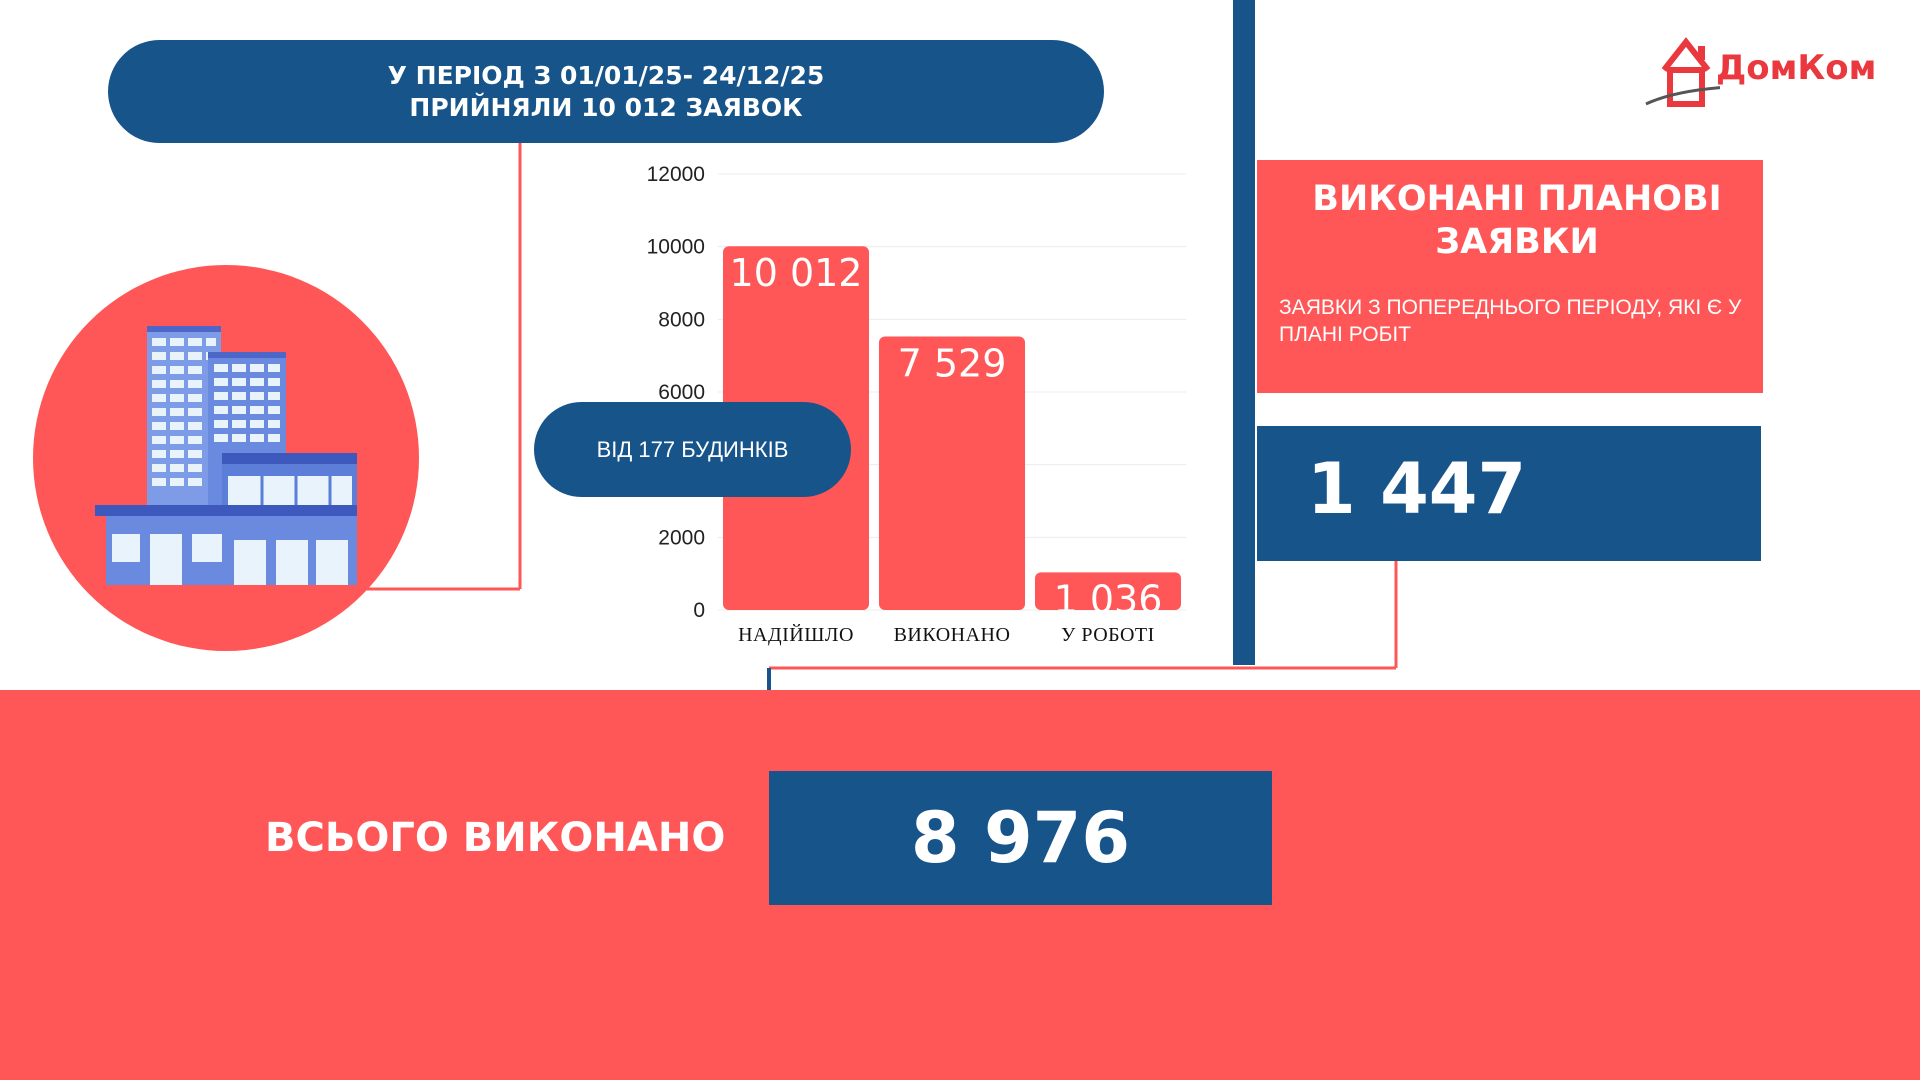 The height and width of the screenshot is (1080, 1920). Describe the element at coordinates (952, 363) in the screenshot. I see `bar-value-label: 7 529` at that location.